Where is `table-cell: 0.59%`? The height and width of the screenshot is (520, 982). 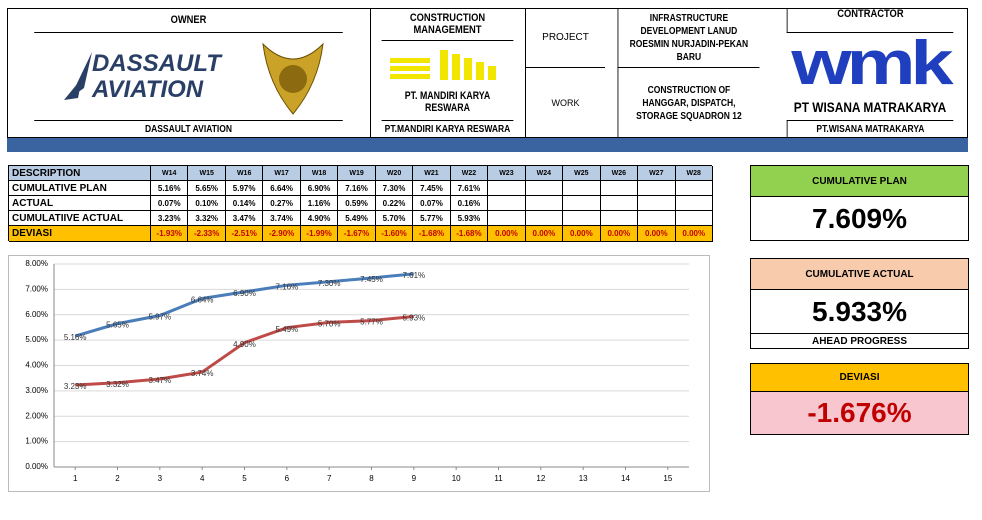
table-cell: 0.59% is located at coordinates (357, 203).